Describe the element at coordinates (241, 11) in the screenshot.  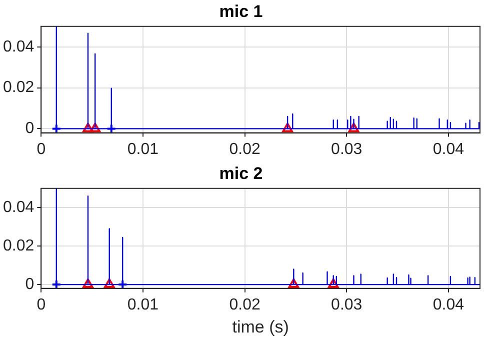
I see `chart-title: mic 1` at that location.